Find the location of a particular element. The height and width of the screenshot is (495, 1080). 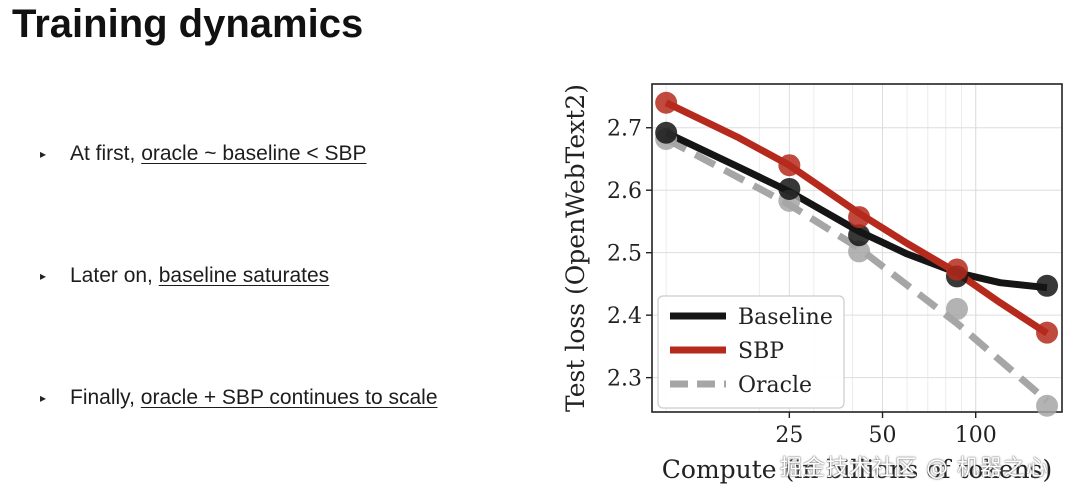

y-tick-label: 2.6 is located at coordinates (624, 191).